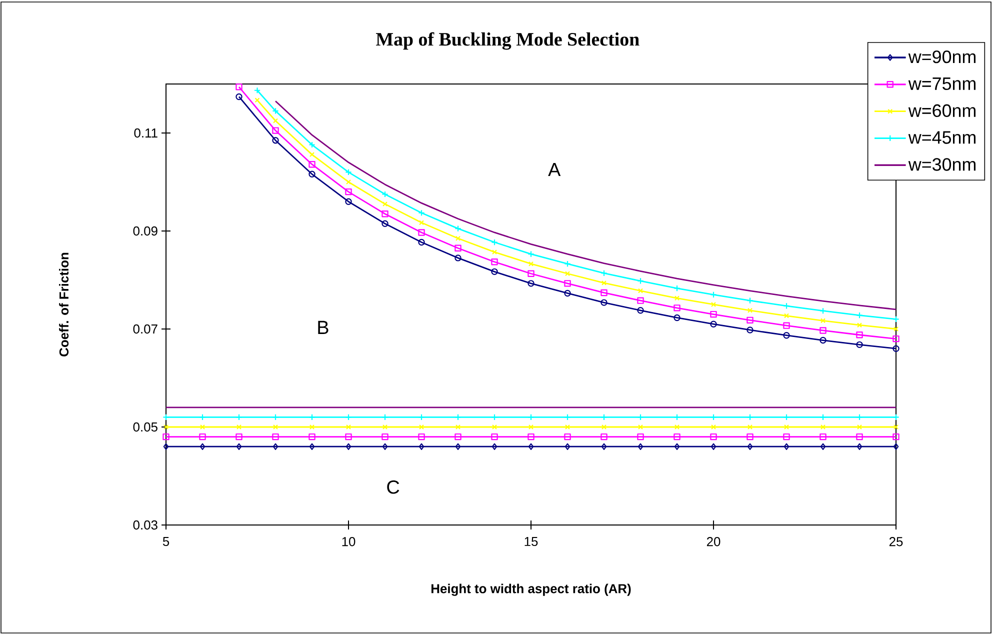 The height and width of the screenshot is (635, 993). Describe the element at coordinates (145, 231) in the screenshot. I see `y-tick-label: 0.09` at that location.